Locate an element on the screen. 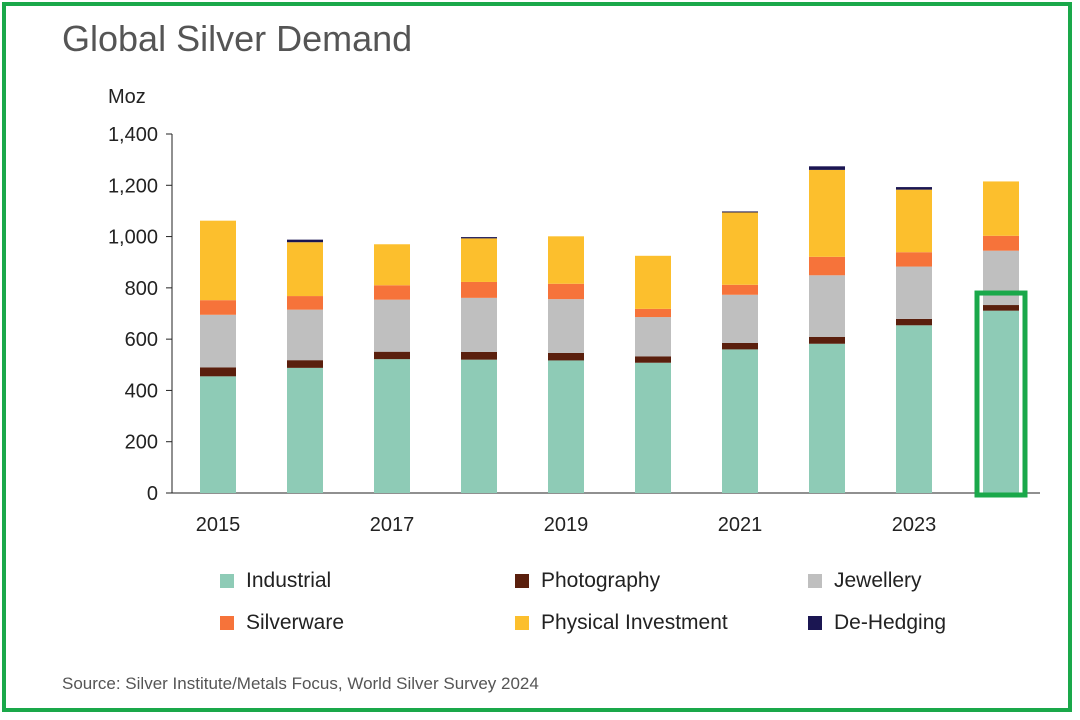 The width and height of the screenshot is (1080, 720). y-tick-label: 200 is located at coordinates (141, 443).